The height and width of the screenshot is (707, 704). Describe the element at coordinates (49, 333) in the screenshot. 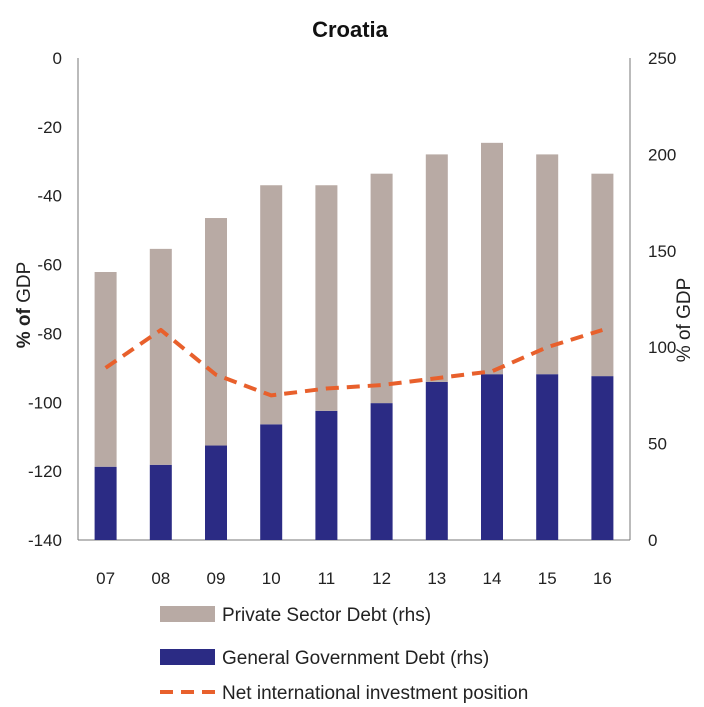

I see `left-tick-label: -80` at that location.